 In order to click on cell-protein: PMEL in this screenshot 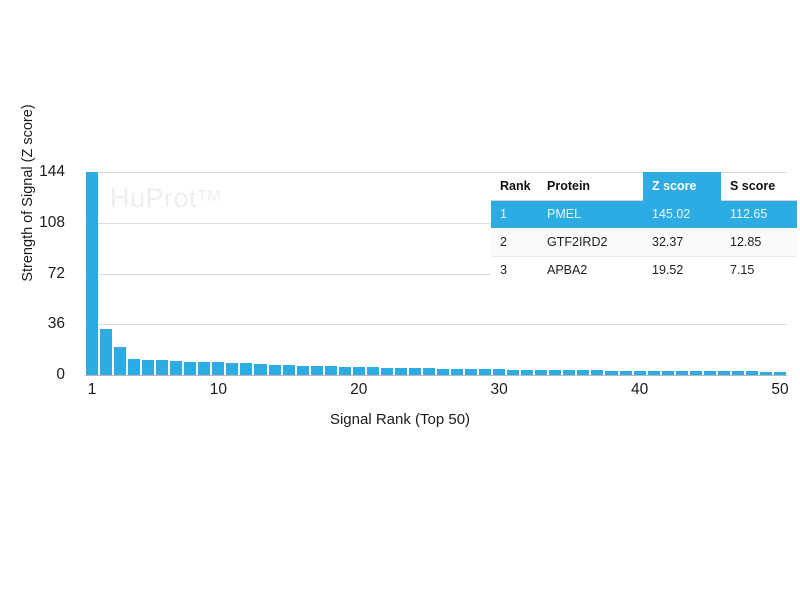, I will do `click(595, 214)`.